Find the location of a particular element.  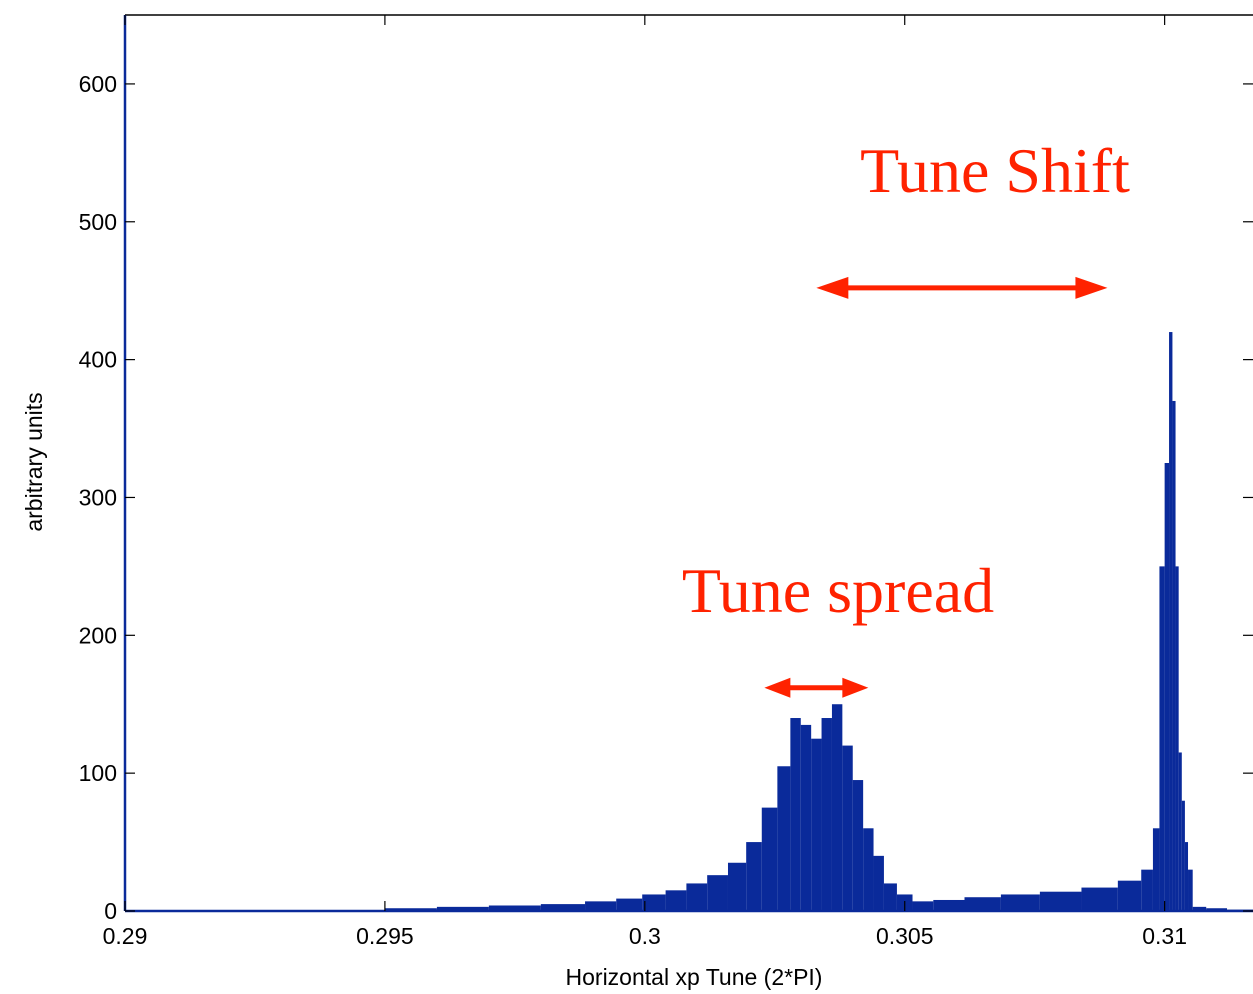

y-tick-label: 100 is located at coordinates (98, 773).